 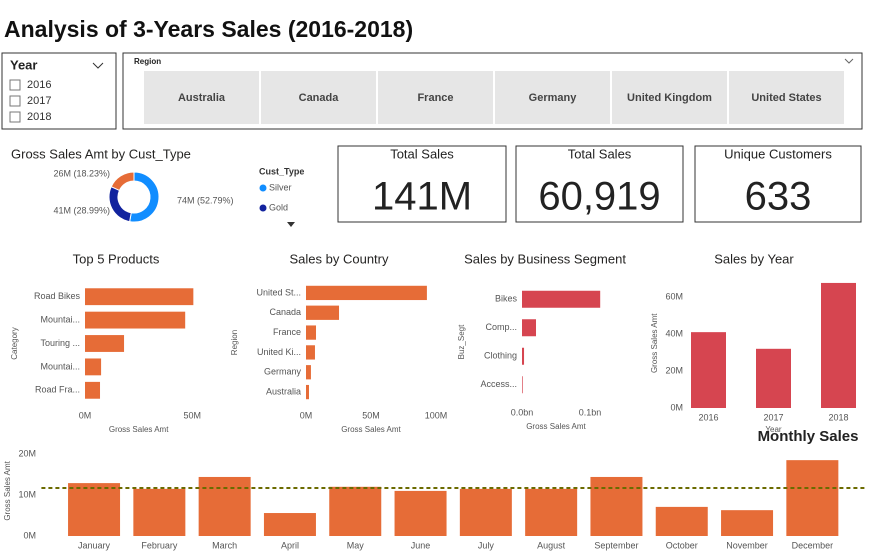 I want to click on x-tick-label: March, so click(x=224, y=545).